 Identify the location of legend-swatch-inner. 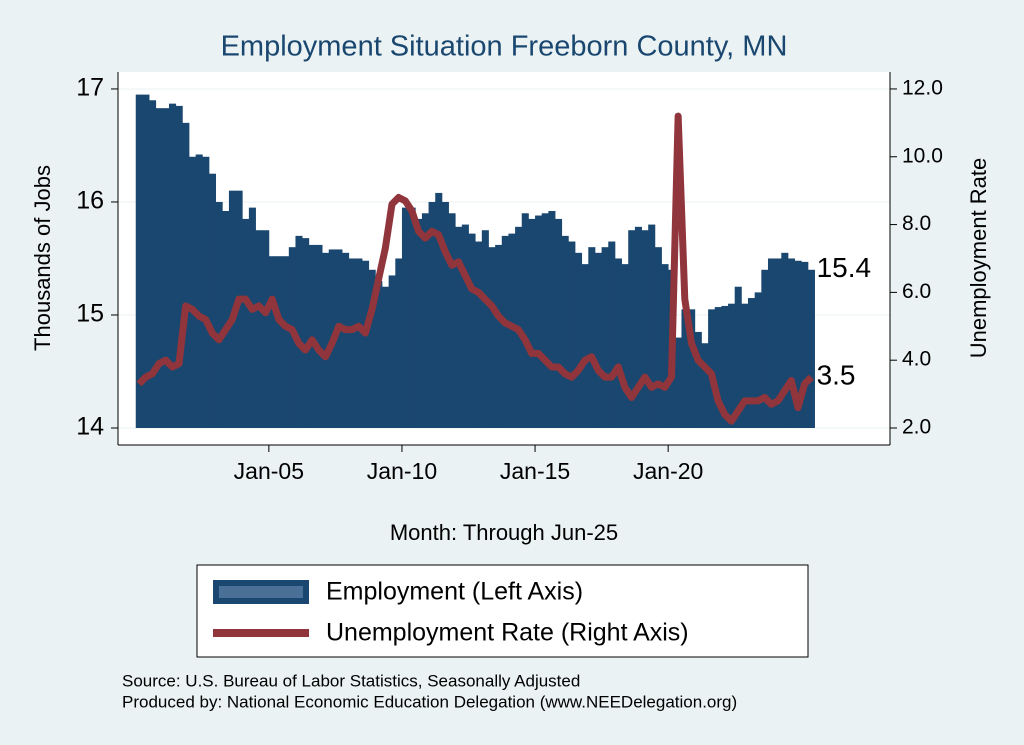
(261, 592).